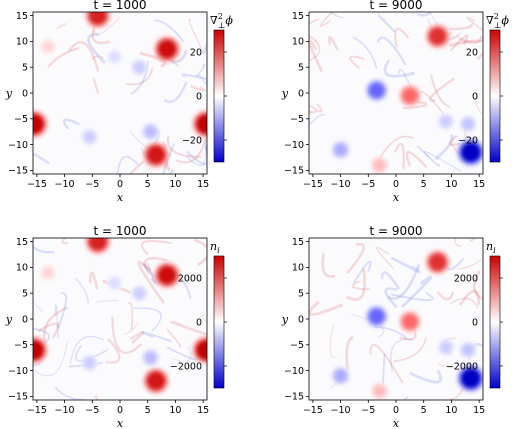 The height and width of the screenshot is (429, 520). I want to click on y-tick-label: −15, so click(18, 171).